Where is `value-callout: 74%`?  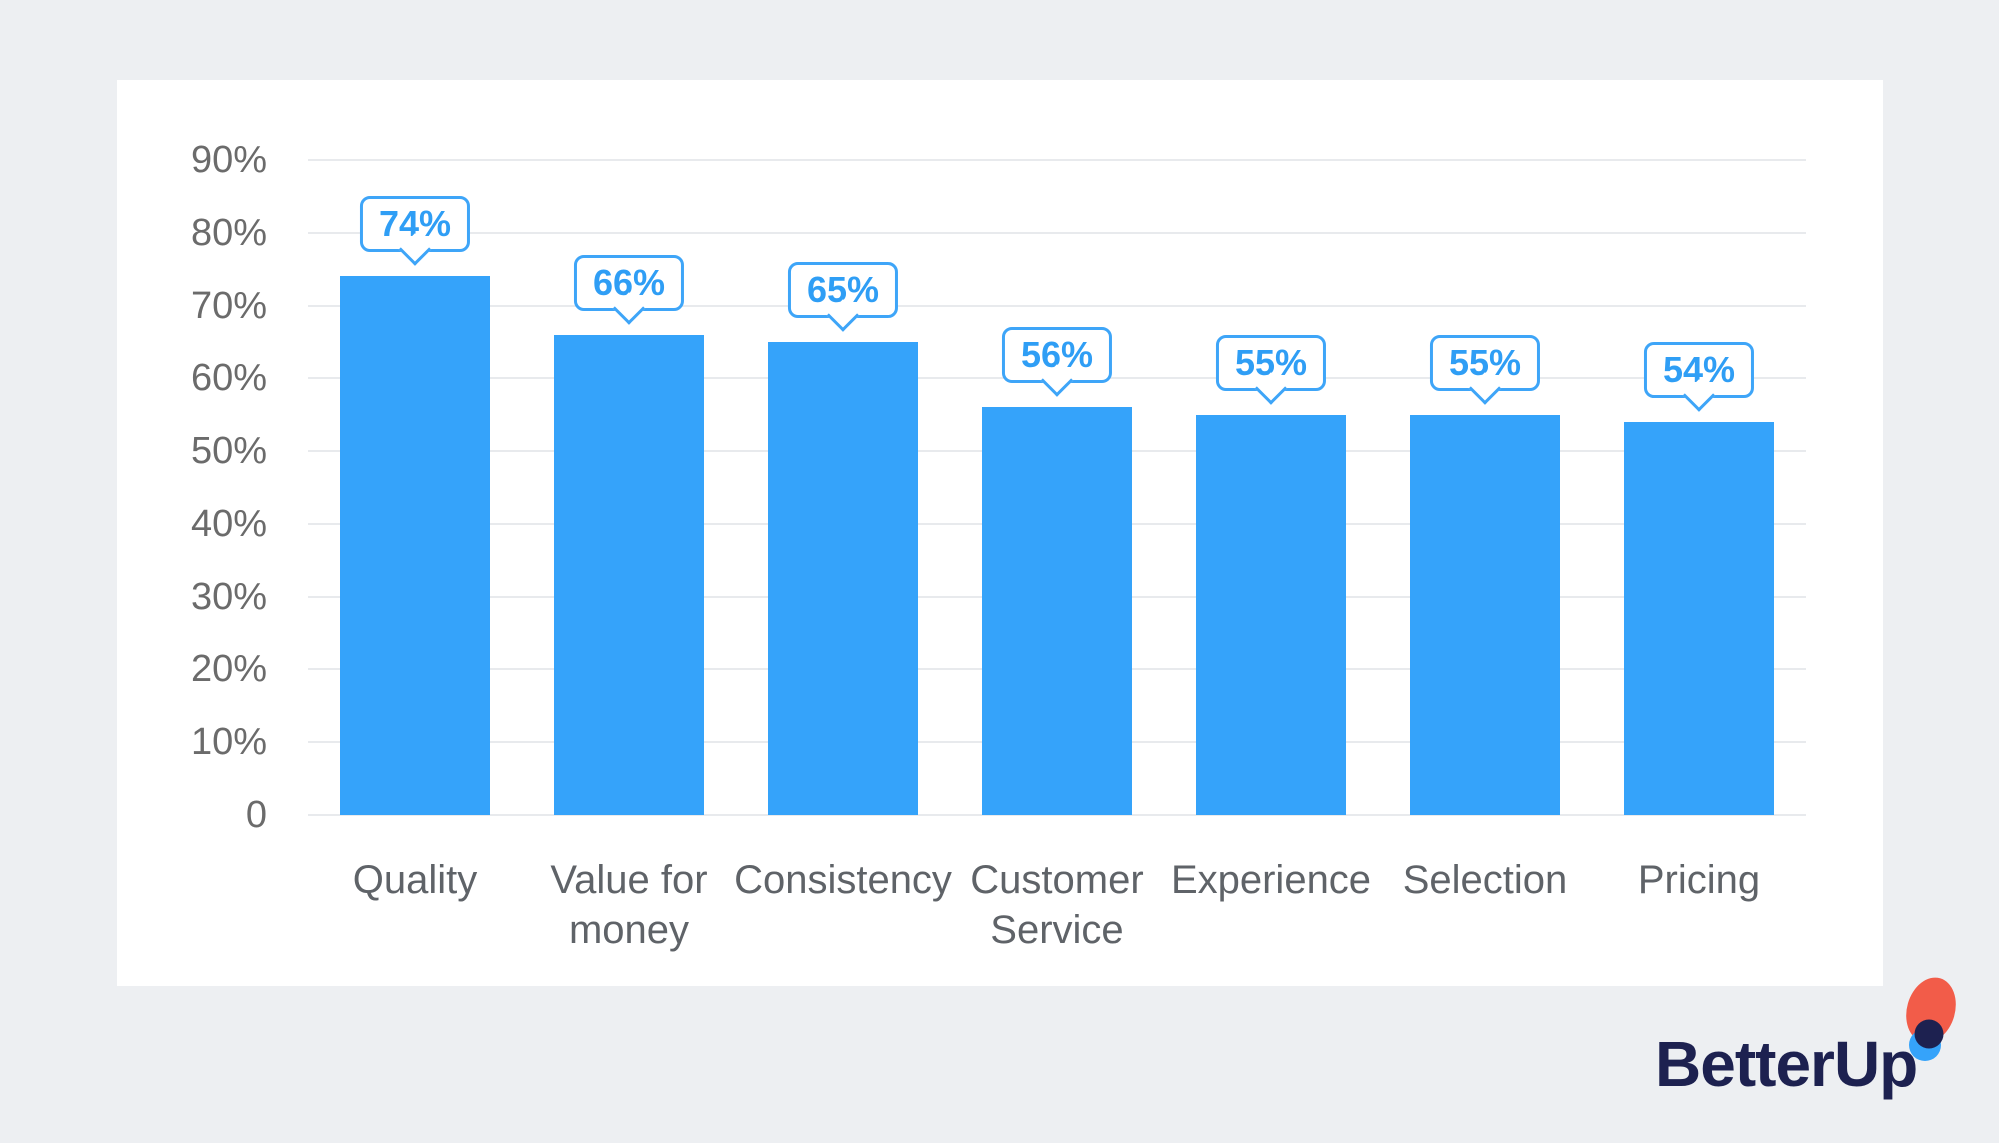 value-callout: 74% is located at coordinates (415, 231).